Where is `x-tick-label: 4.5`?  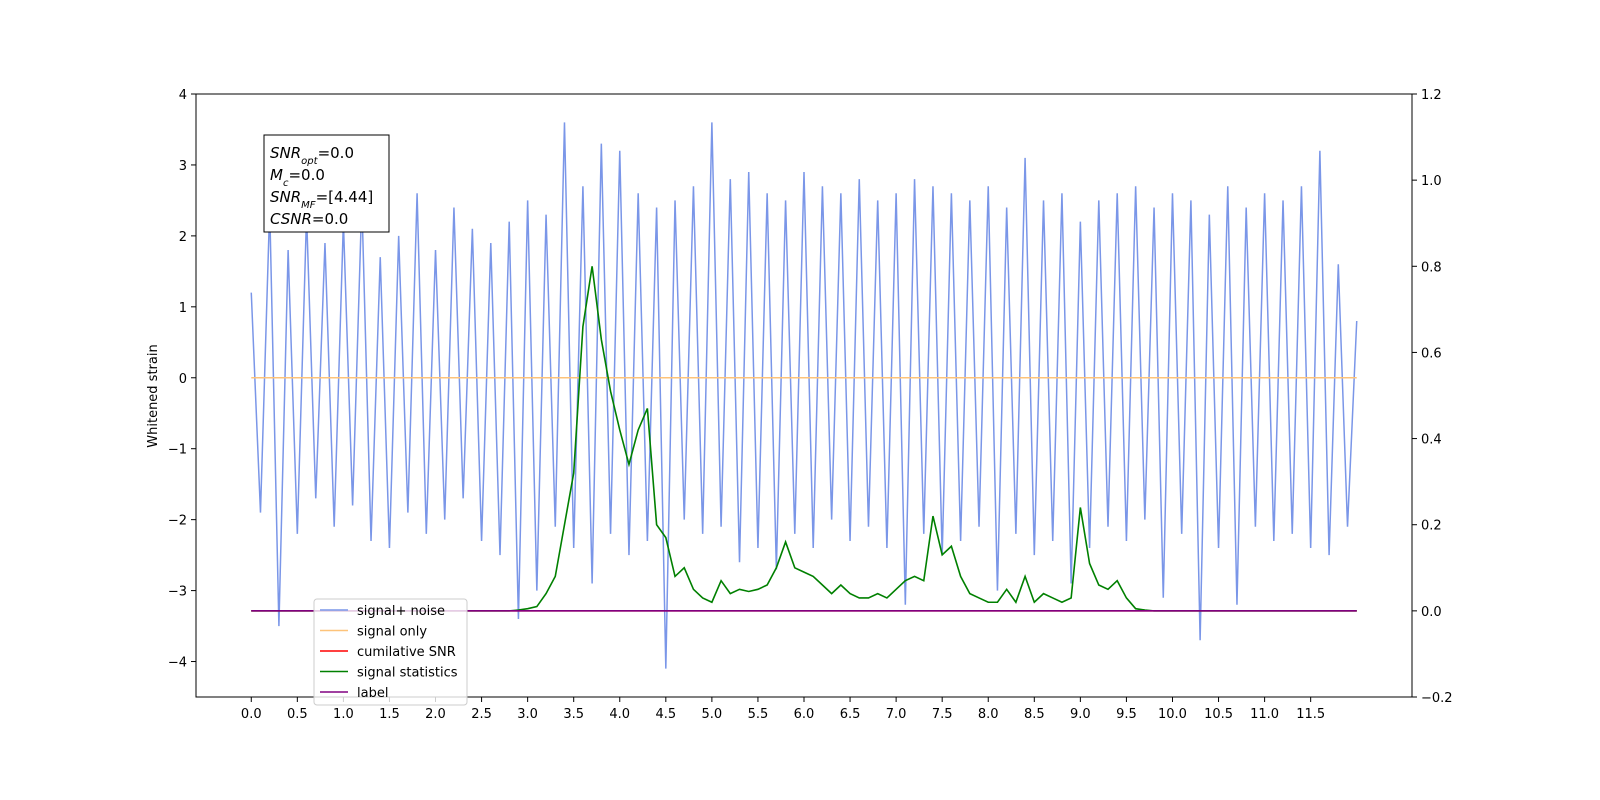 x-tick-label: 4.5 is located at coordinates (665, 714).